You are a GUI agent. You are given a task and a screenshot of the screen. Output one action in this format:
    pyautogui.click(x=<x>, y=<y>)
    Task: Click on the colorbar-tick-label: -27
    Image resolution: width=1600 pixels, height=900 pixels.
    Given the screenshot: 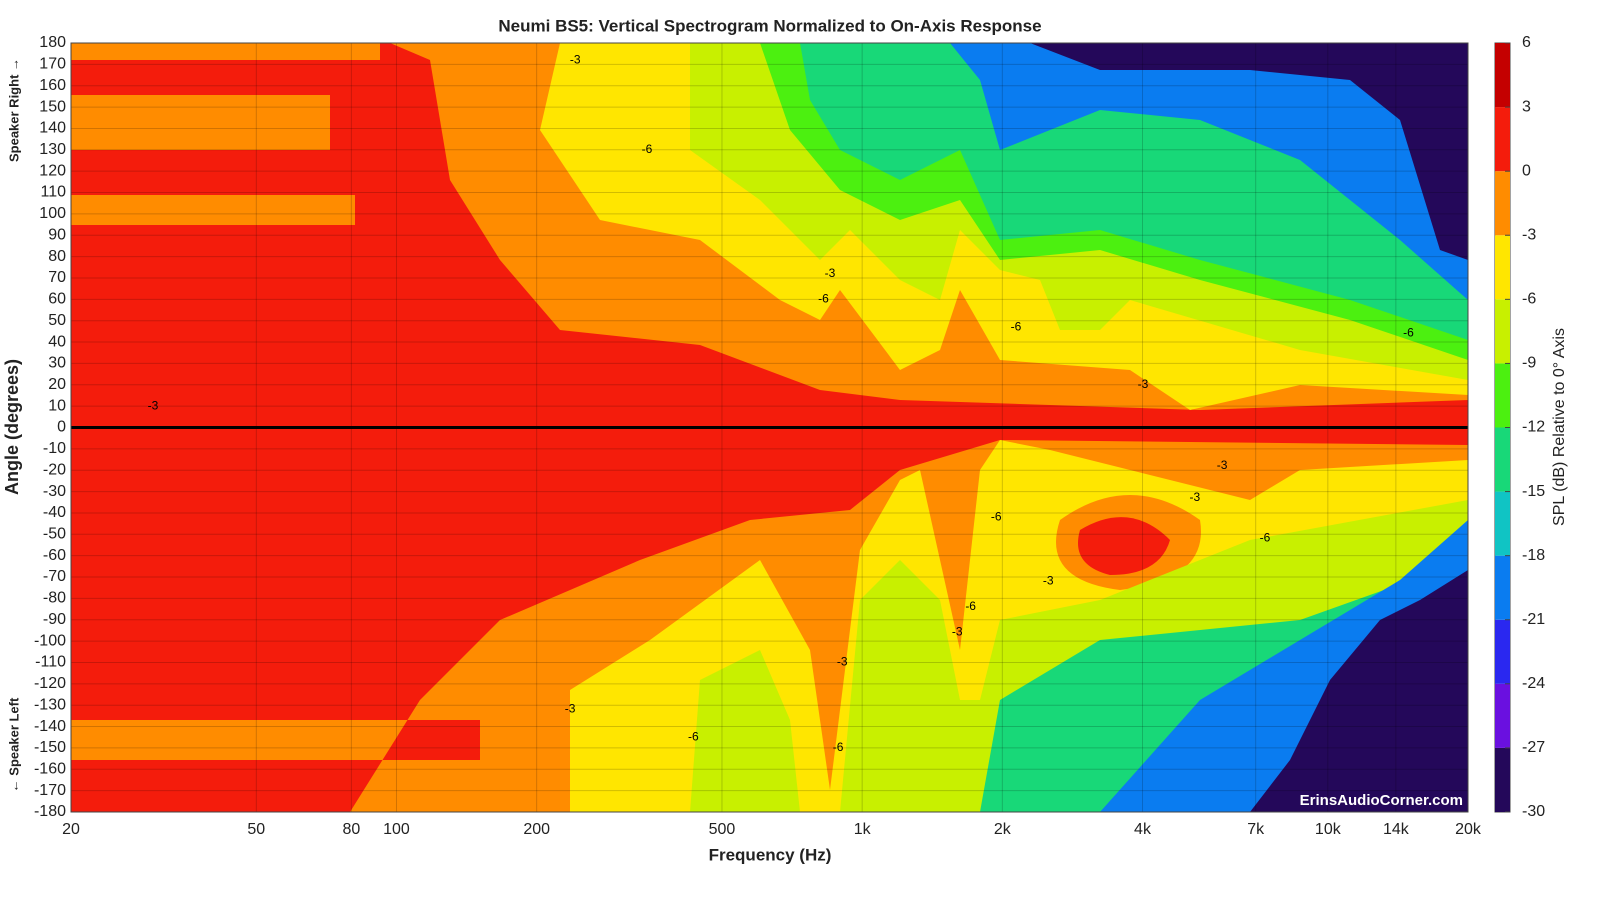 What is the action you would take?
    pyautogui.click(x=1533, y=747)
    